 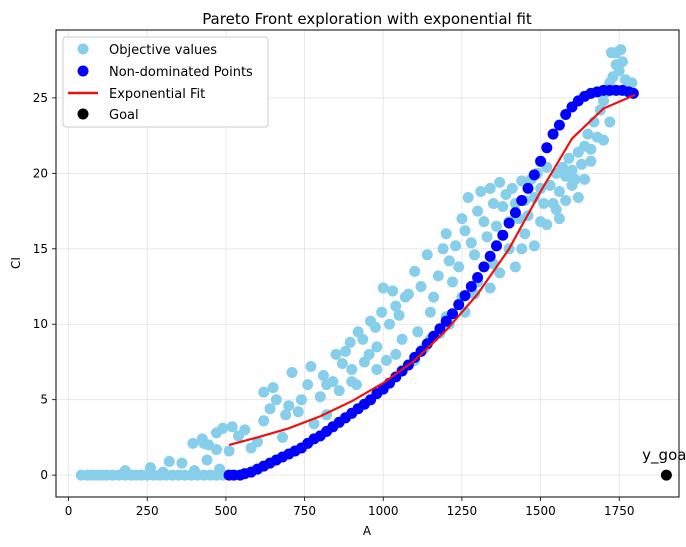 What do you see at coordinates (44, 400) in the screenshot?
I see `y-tick-label: 5` at bounding box center [44, 400].